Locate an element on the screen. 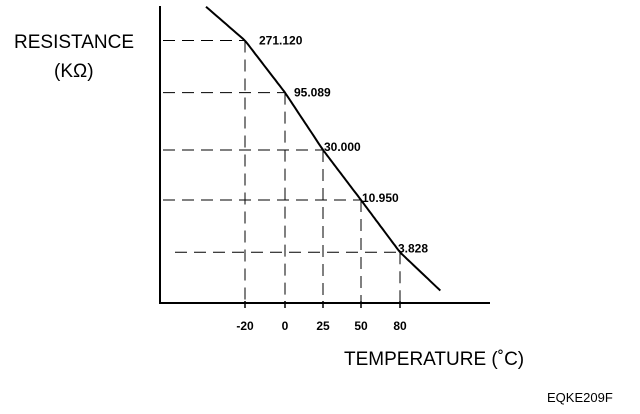 The width and height of the screenshot is (640, 414). x-tick-label: 25 is located at coordinates (323, 326).